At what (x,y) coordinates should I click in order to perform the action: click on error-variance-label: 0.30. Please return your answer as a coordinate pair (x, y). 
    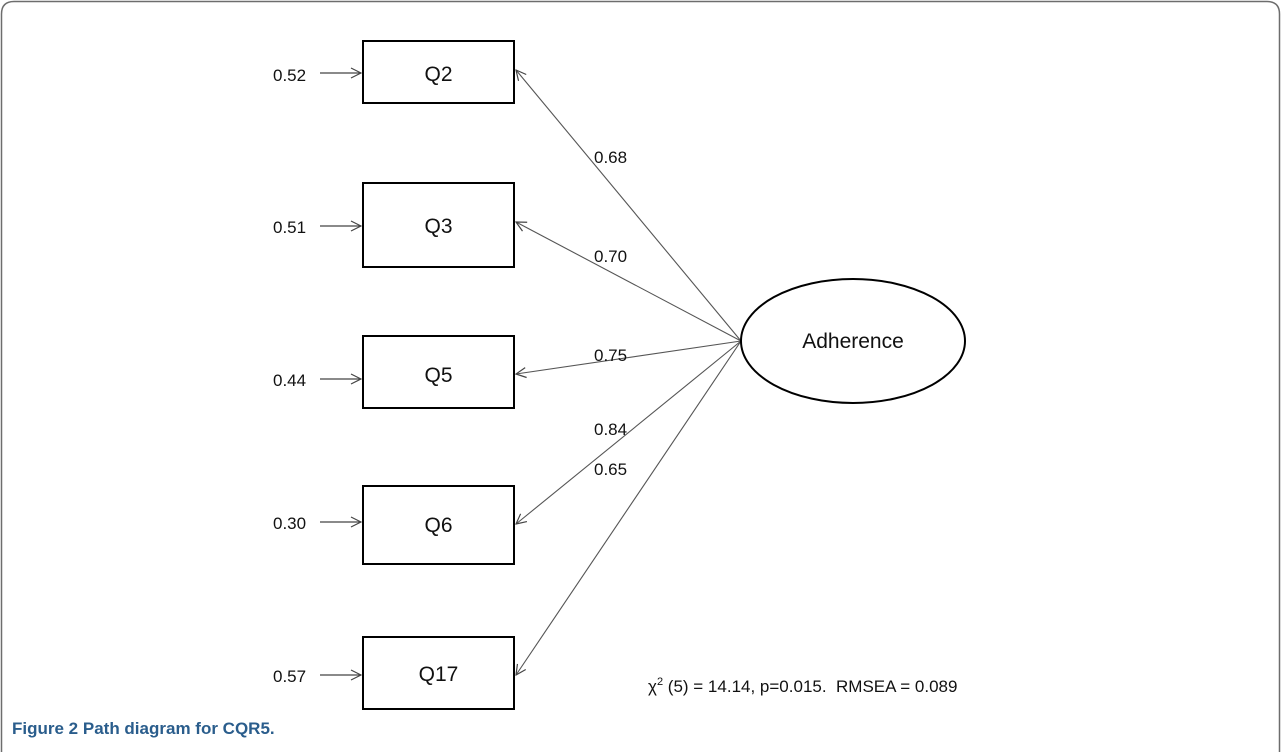
    Looking at the image, I should click on (289, 523).